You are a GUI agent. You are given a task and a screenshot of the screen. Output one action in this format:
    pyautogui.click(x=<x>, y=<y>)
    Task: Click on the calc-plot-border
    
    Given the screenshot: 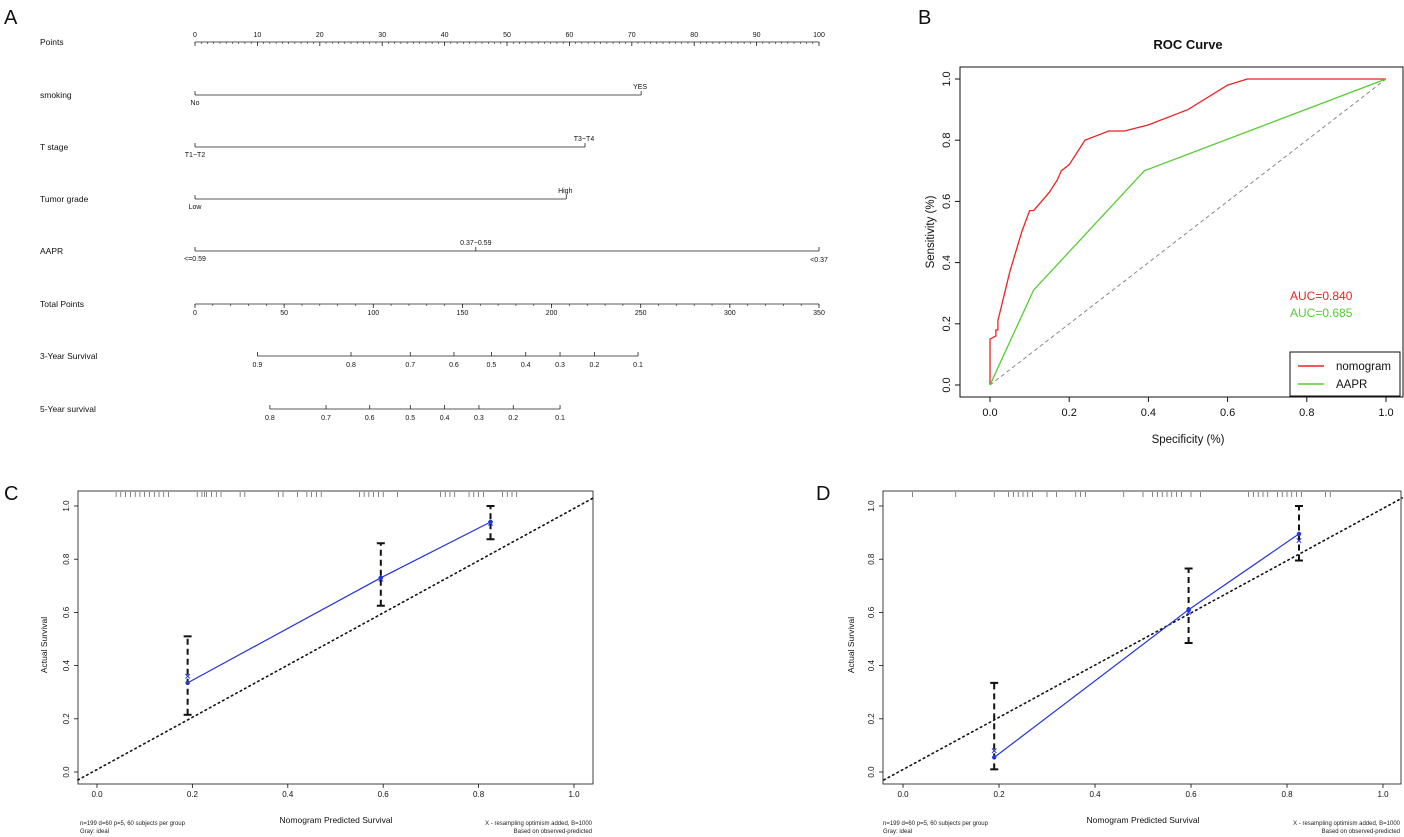 What is the action you would take?
    pyautogui.click(x=335, y=637)
    